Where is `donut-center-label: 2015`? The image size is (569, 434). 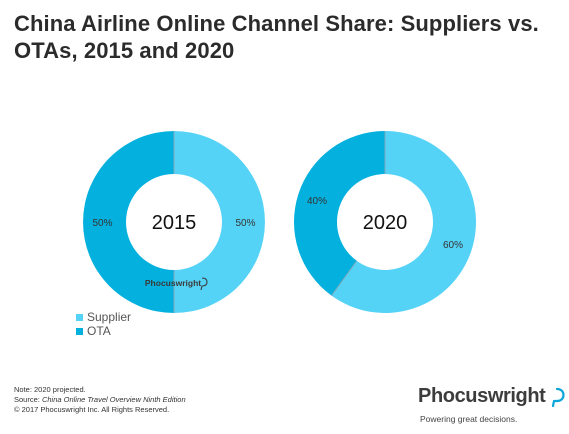
donut-center-label: 2015 is located at coordinates (174, 223).